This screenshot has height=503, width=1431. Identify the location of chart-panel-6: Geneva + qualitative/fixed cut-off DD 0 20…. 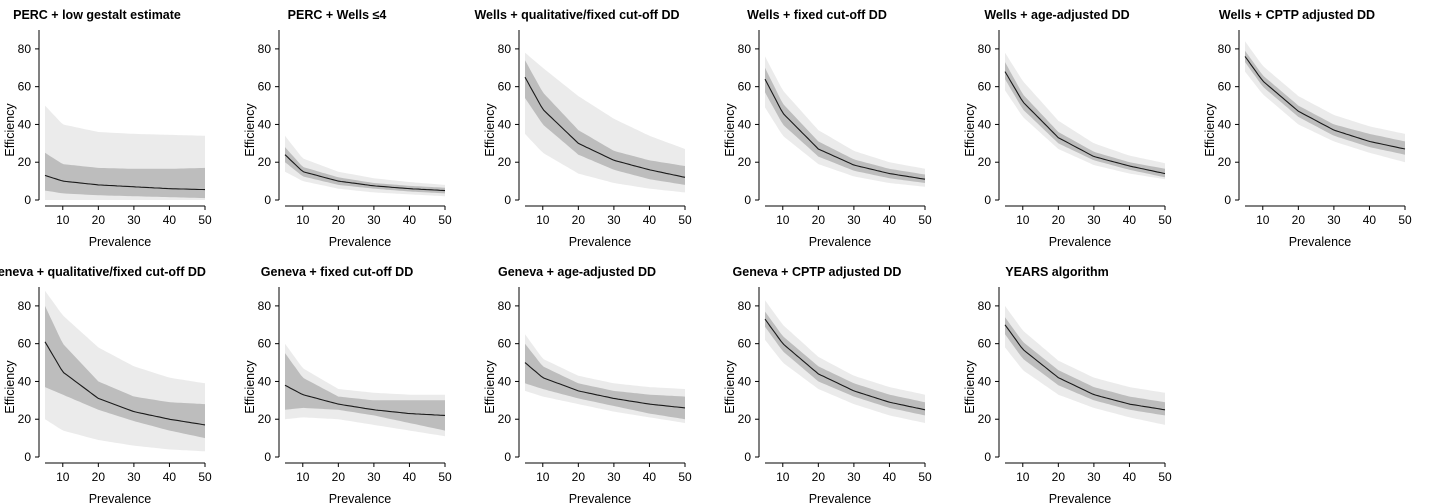
(106, 384).